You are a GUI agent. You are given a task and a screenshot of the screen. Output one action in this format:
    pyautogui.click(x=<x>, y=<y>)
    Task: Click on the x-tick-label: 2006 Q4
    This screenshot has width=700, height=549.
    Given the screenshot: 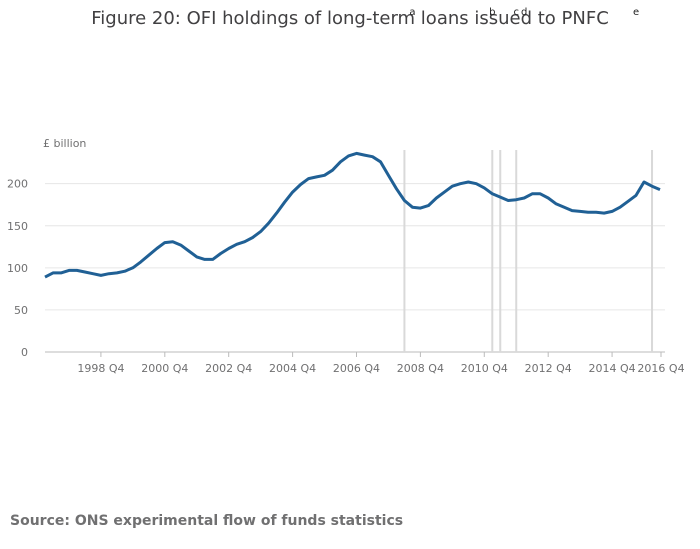 What is the action you would take?
    pyautogui.click(x=356, y=368)
    